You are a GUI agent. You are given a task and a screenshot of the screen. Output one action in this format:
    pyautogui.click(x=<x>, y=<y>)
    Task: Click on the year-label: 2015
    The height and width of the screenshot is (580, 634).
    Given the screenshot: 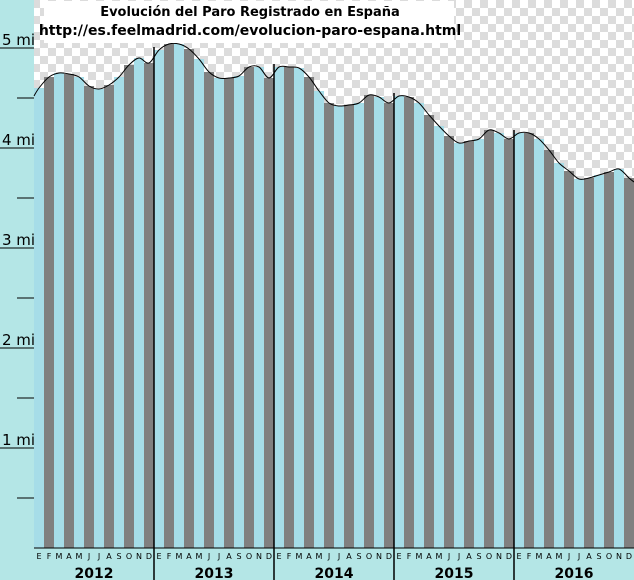 What is the action you would take?
    pyautogui.click(x=454, y=573)
    